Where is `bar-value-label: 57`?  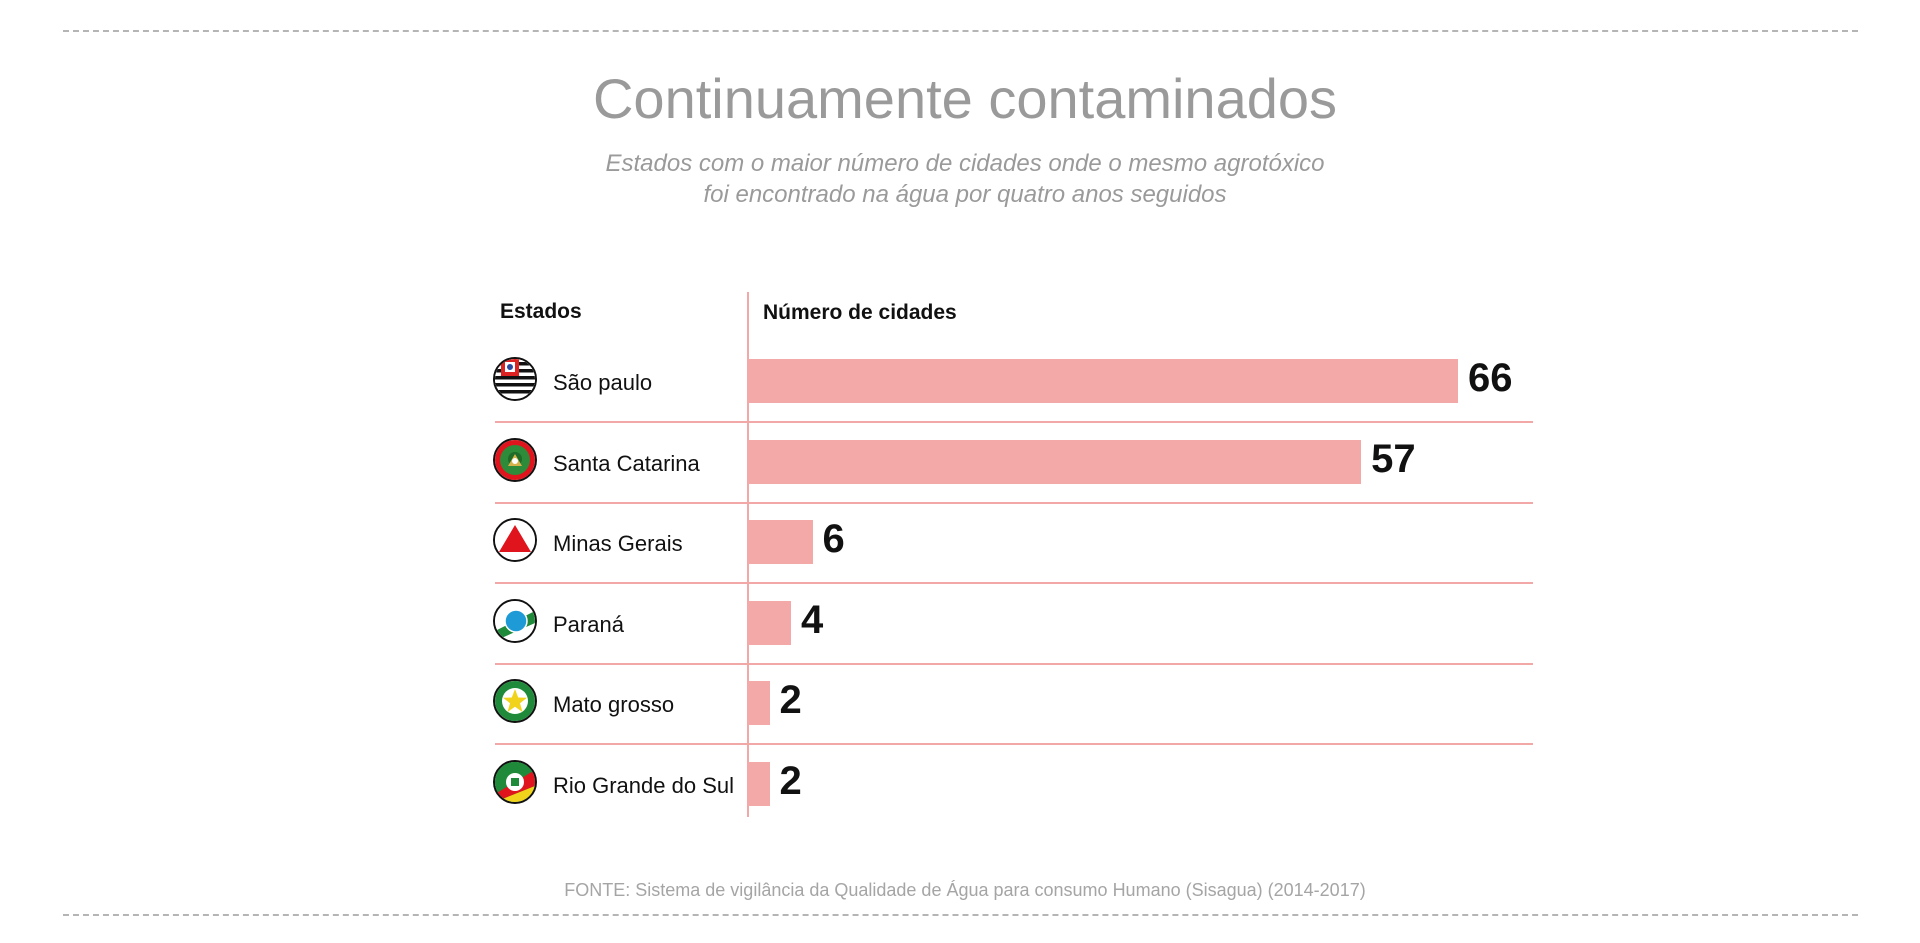 bar-value-label: 57 is located at coordinates (1393, 458).